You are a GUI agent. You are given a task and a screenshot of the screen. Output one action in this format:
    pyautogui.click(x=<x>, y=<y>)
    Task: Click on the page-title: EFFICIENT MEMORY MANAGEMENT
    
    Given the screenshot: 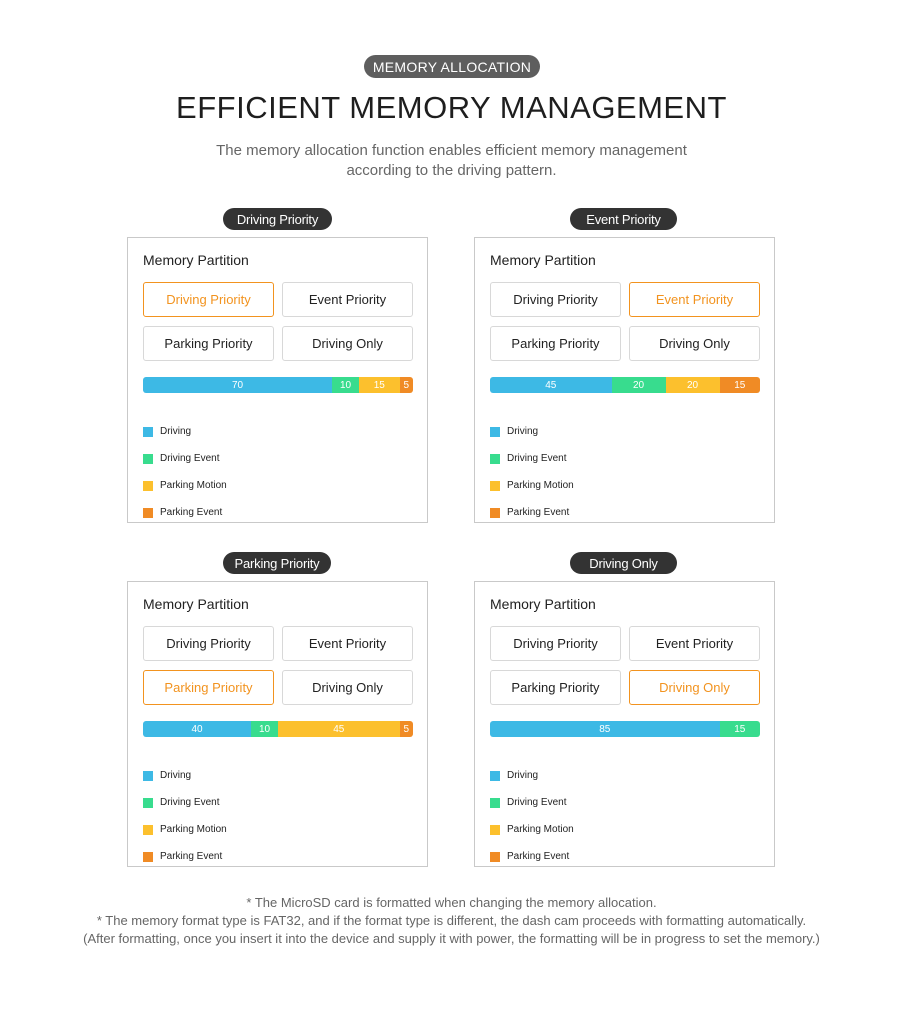 What is the action you would take?
    pyautogui.click(x=451, y=107)
    